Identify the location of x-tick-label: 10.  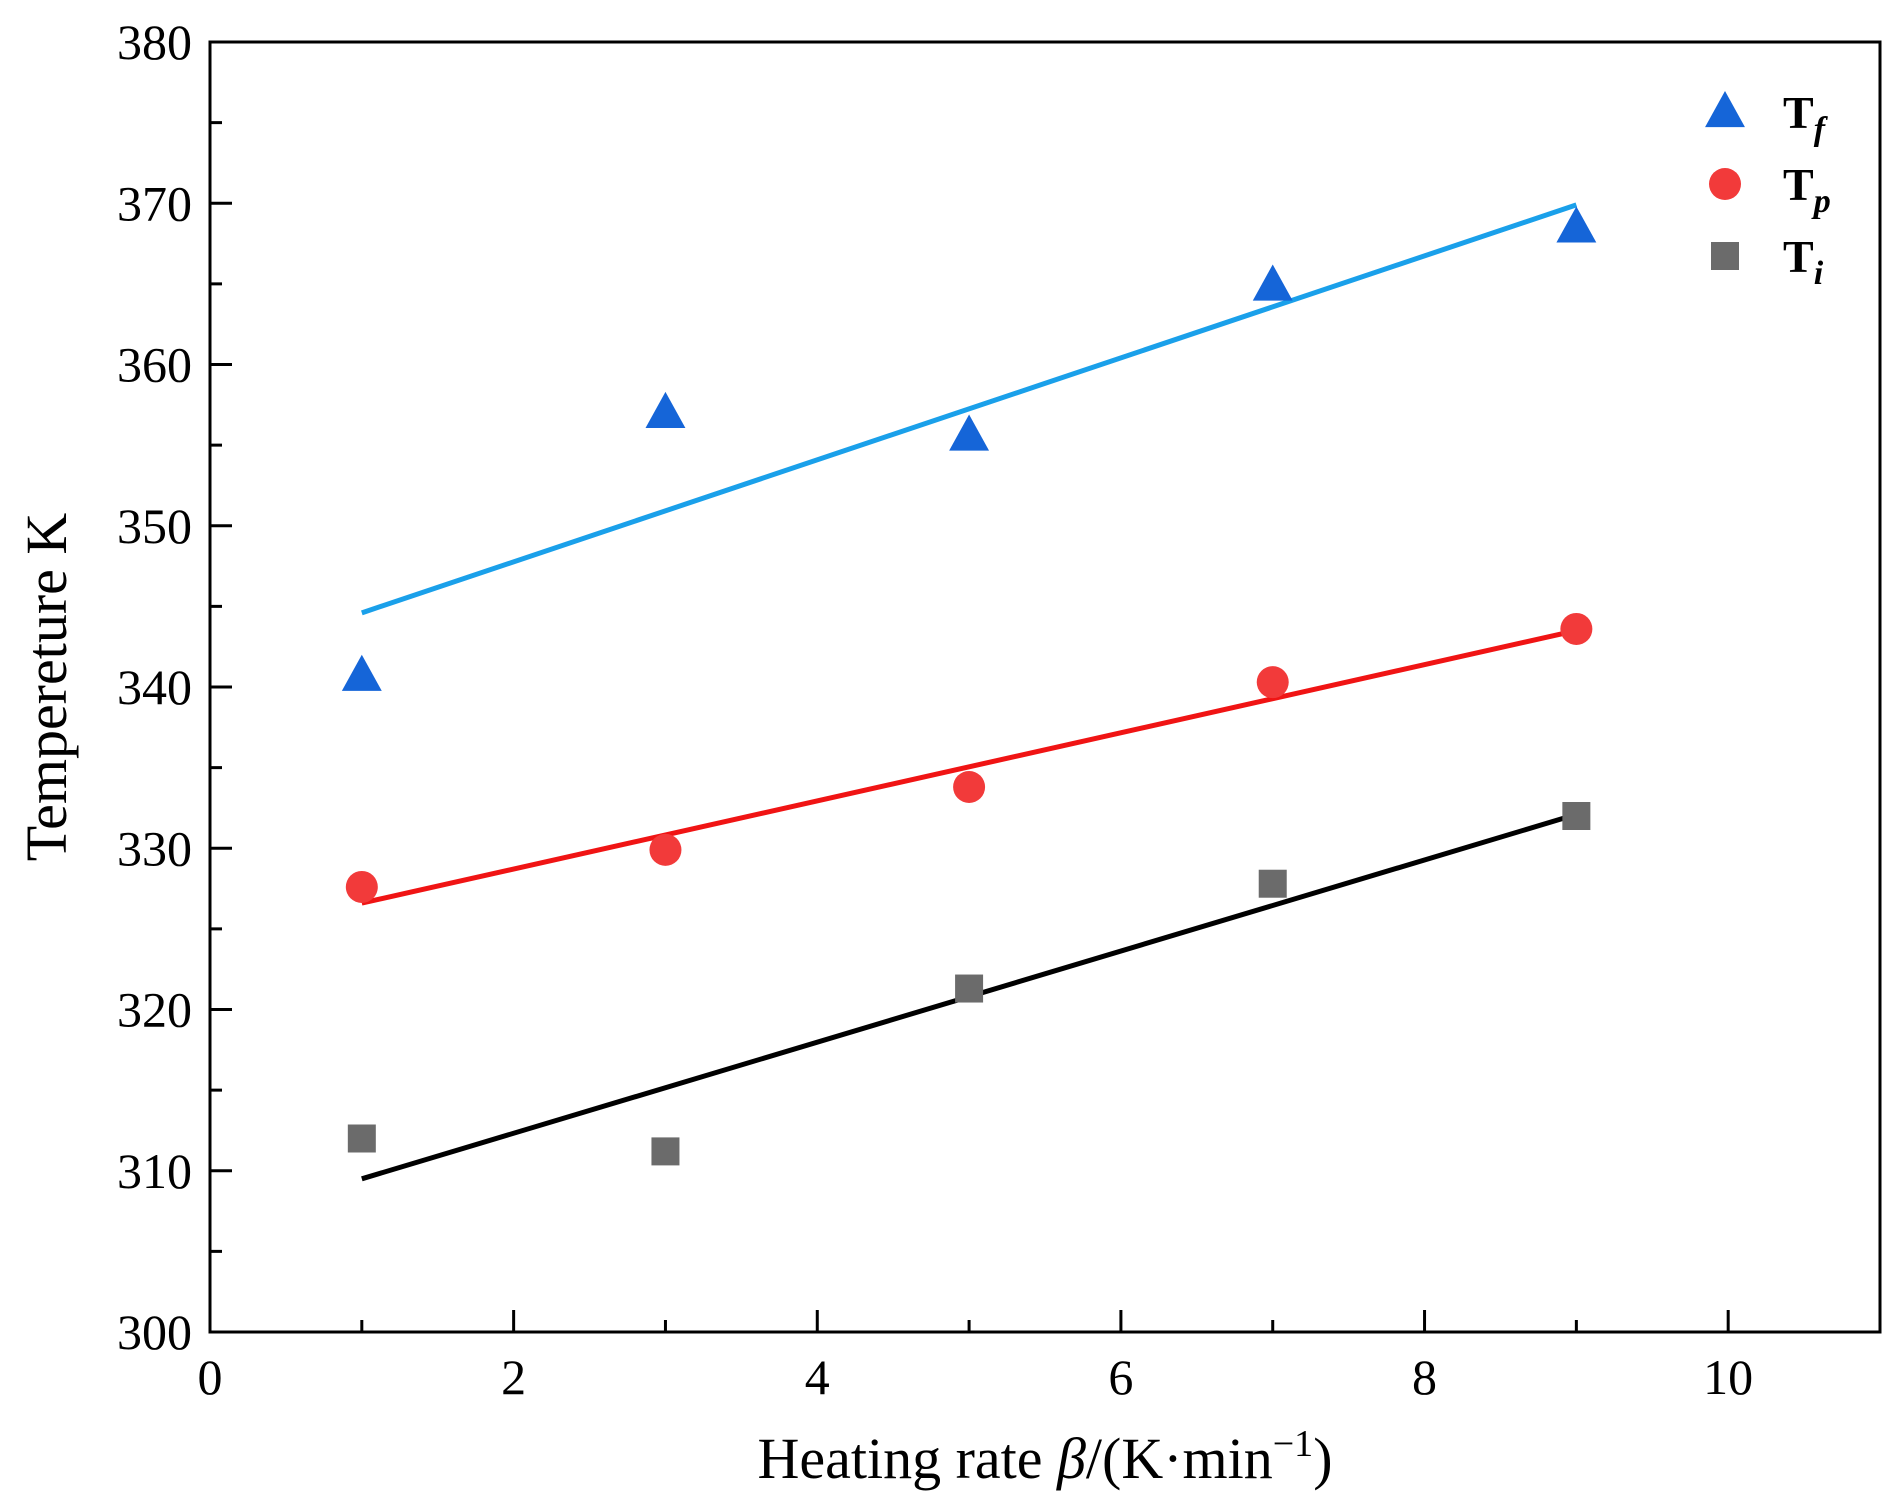
(1728, 1377).